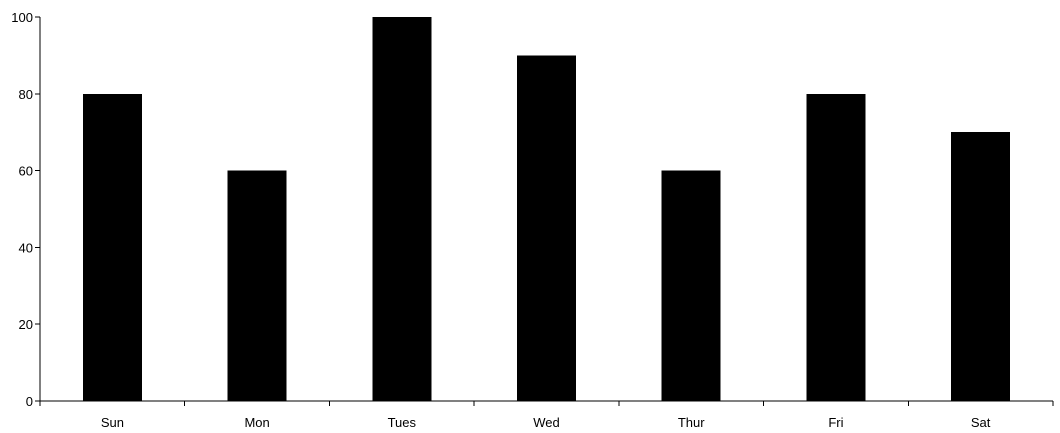 This screenshot has height=433, width=1060. I want to click on bar-sun, so click(112, 247).